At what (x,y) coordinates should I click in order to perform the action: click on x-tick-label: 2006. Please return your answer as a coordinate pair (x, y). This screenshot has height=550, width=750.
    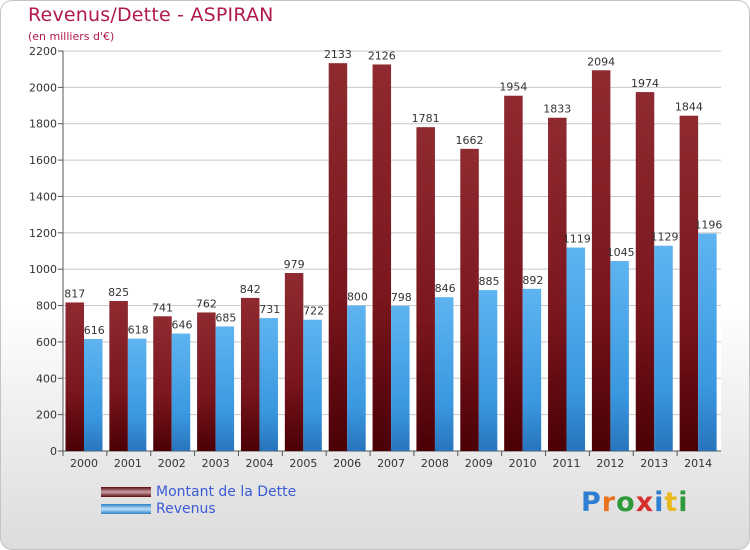
    Looking at the image, I should click on (347, 463).